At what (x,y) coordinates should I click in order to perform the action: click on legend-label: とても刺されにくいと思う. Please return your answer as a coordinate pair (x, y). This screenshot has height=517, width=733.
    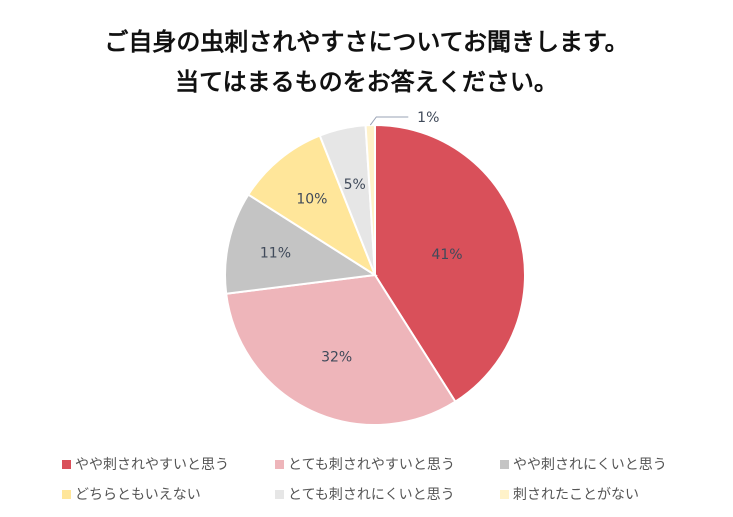
    Looking at the image, I should click on (371, 495).